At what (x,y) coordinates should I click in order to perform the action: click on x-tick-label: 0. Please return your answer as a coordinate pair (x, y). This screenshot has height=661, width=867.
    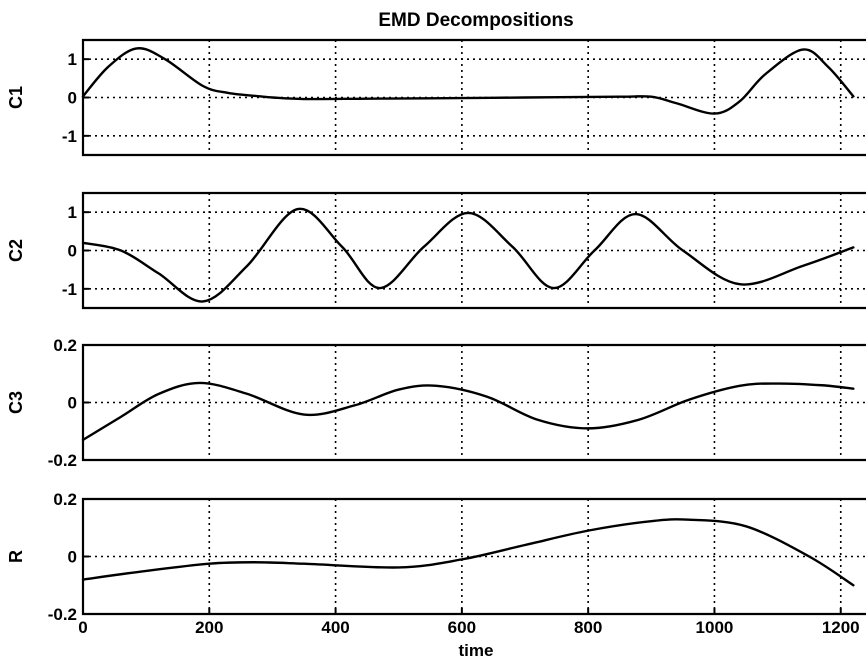
    Looking at the image, I should click on (82, 627).